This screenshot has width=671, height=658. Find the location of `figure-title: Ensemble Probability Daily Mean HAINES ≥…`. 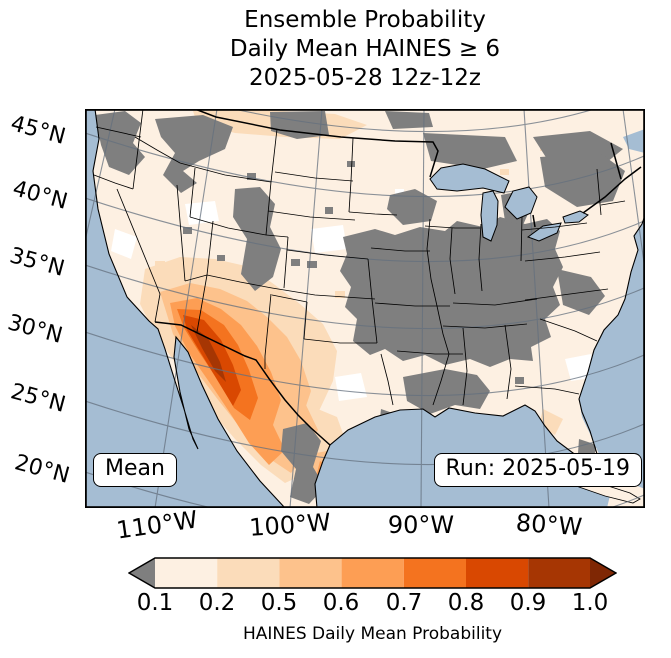

figure-title: Ensemble Probability Daily Mean HAINES ≥… is located at coordinates (365, 49).